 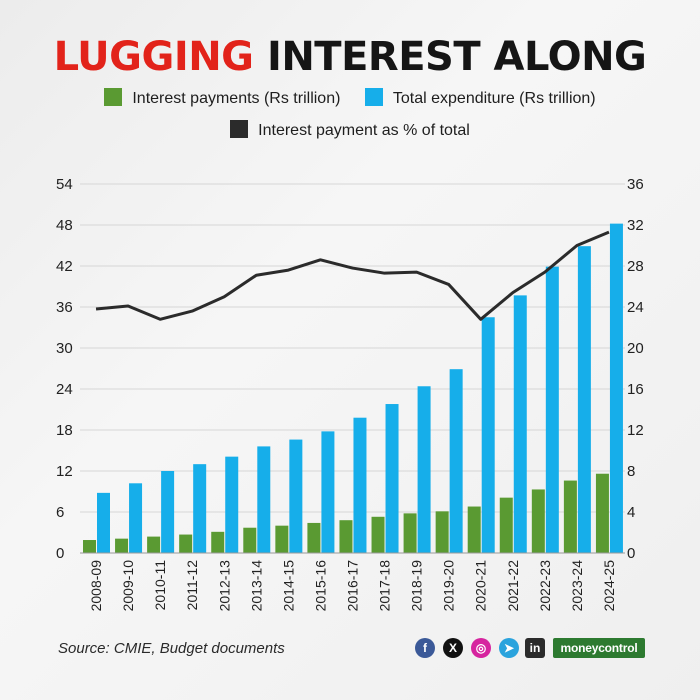 What do you see at coordinates (494, 98) in the screenshot?
I see `legend-label-total: Total expenditure (Rs trillion)` at bounding box center [494, 98].